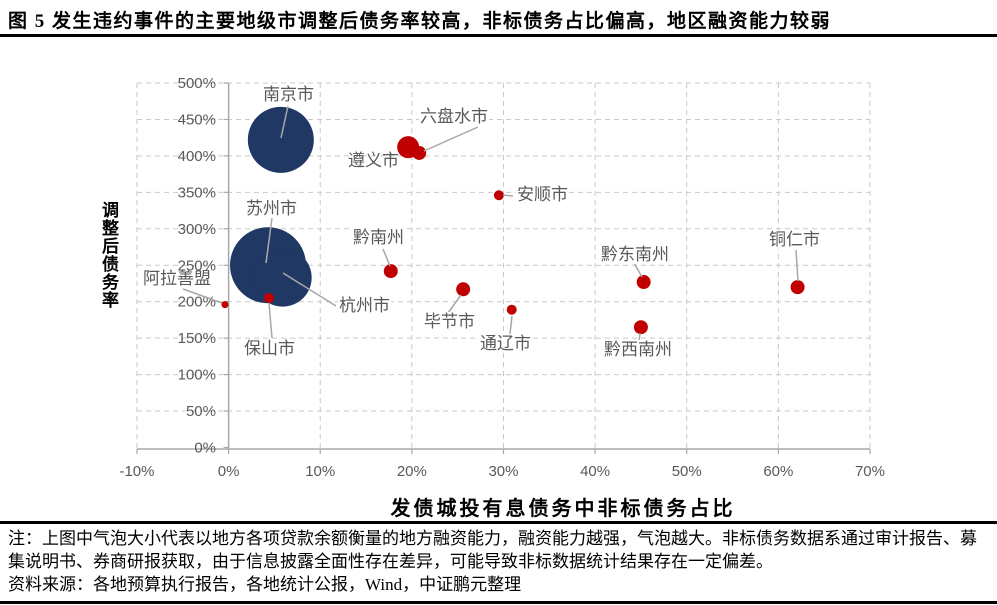 This screenshot has width=997, height=605. What do you see at coordinates (687, 471) in the screenshot?
I see `x-tick-label: 50%` at bounding box center [687, 471].